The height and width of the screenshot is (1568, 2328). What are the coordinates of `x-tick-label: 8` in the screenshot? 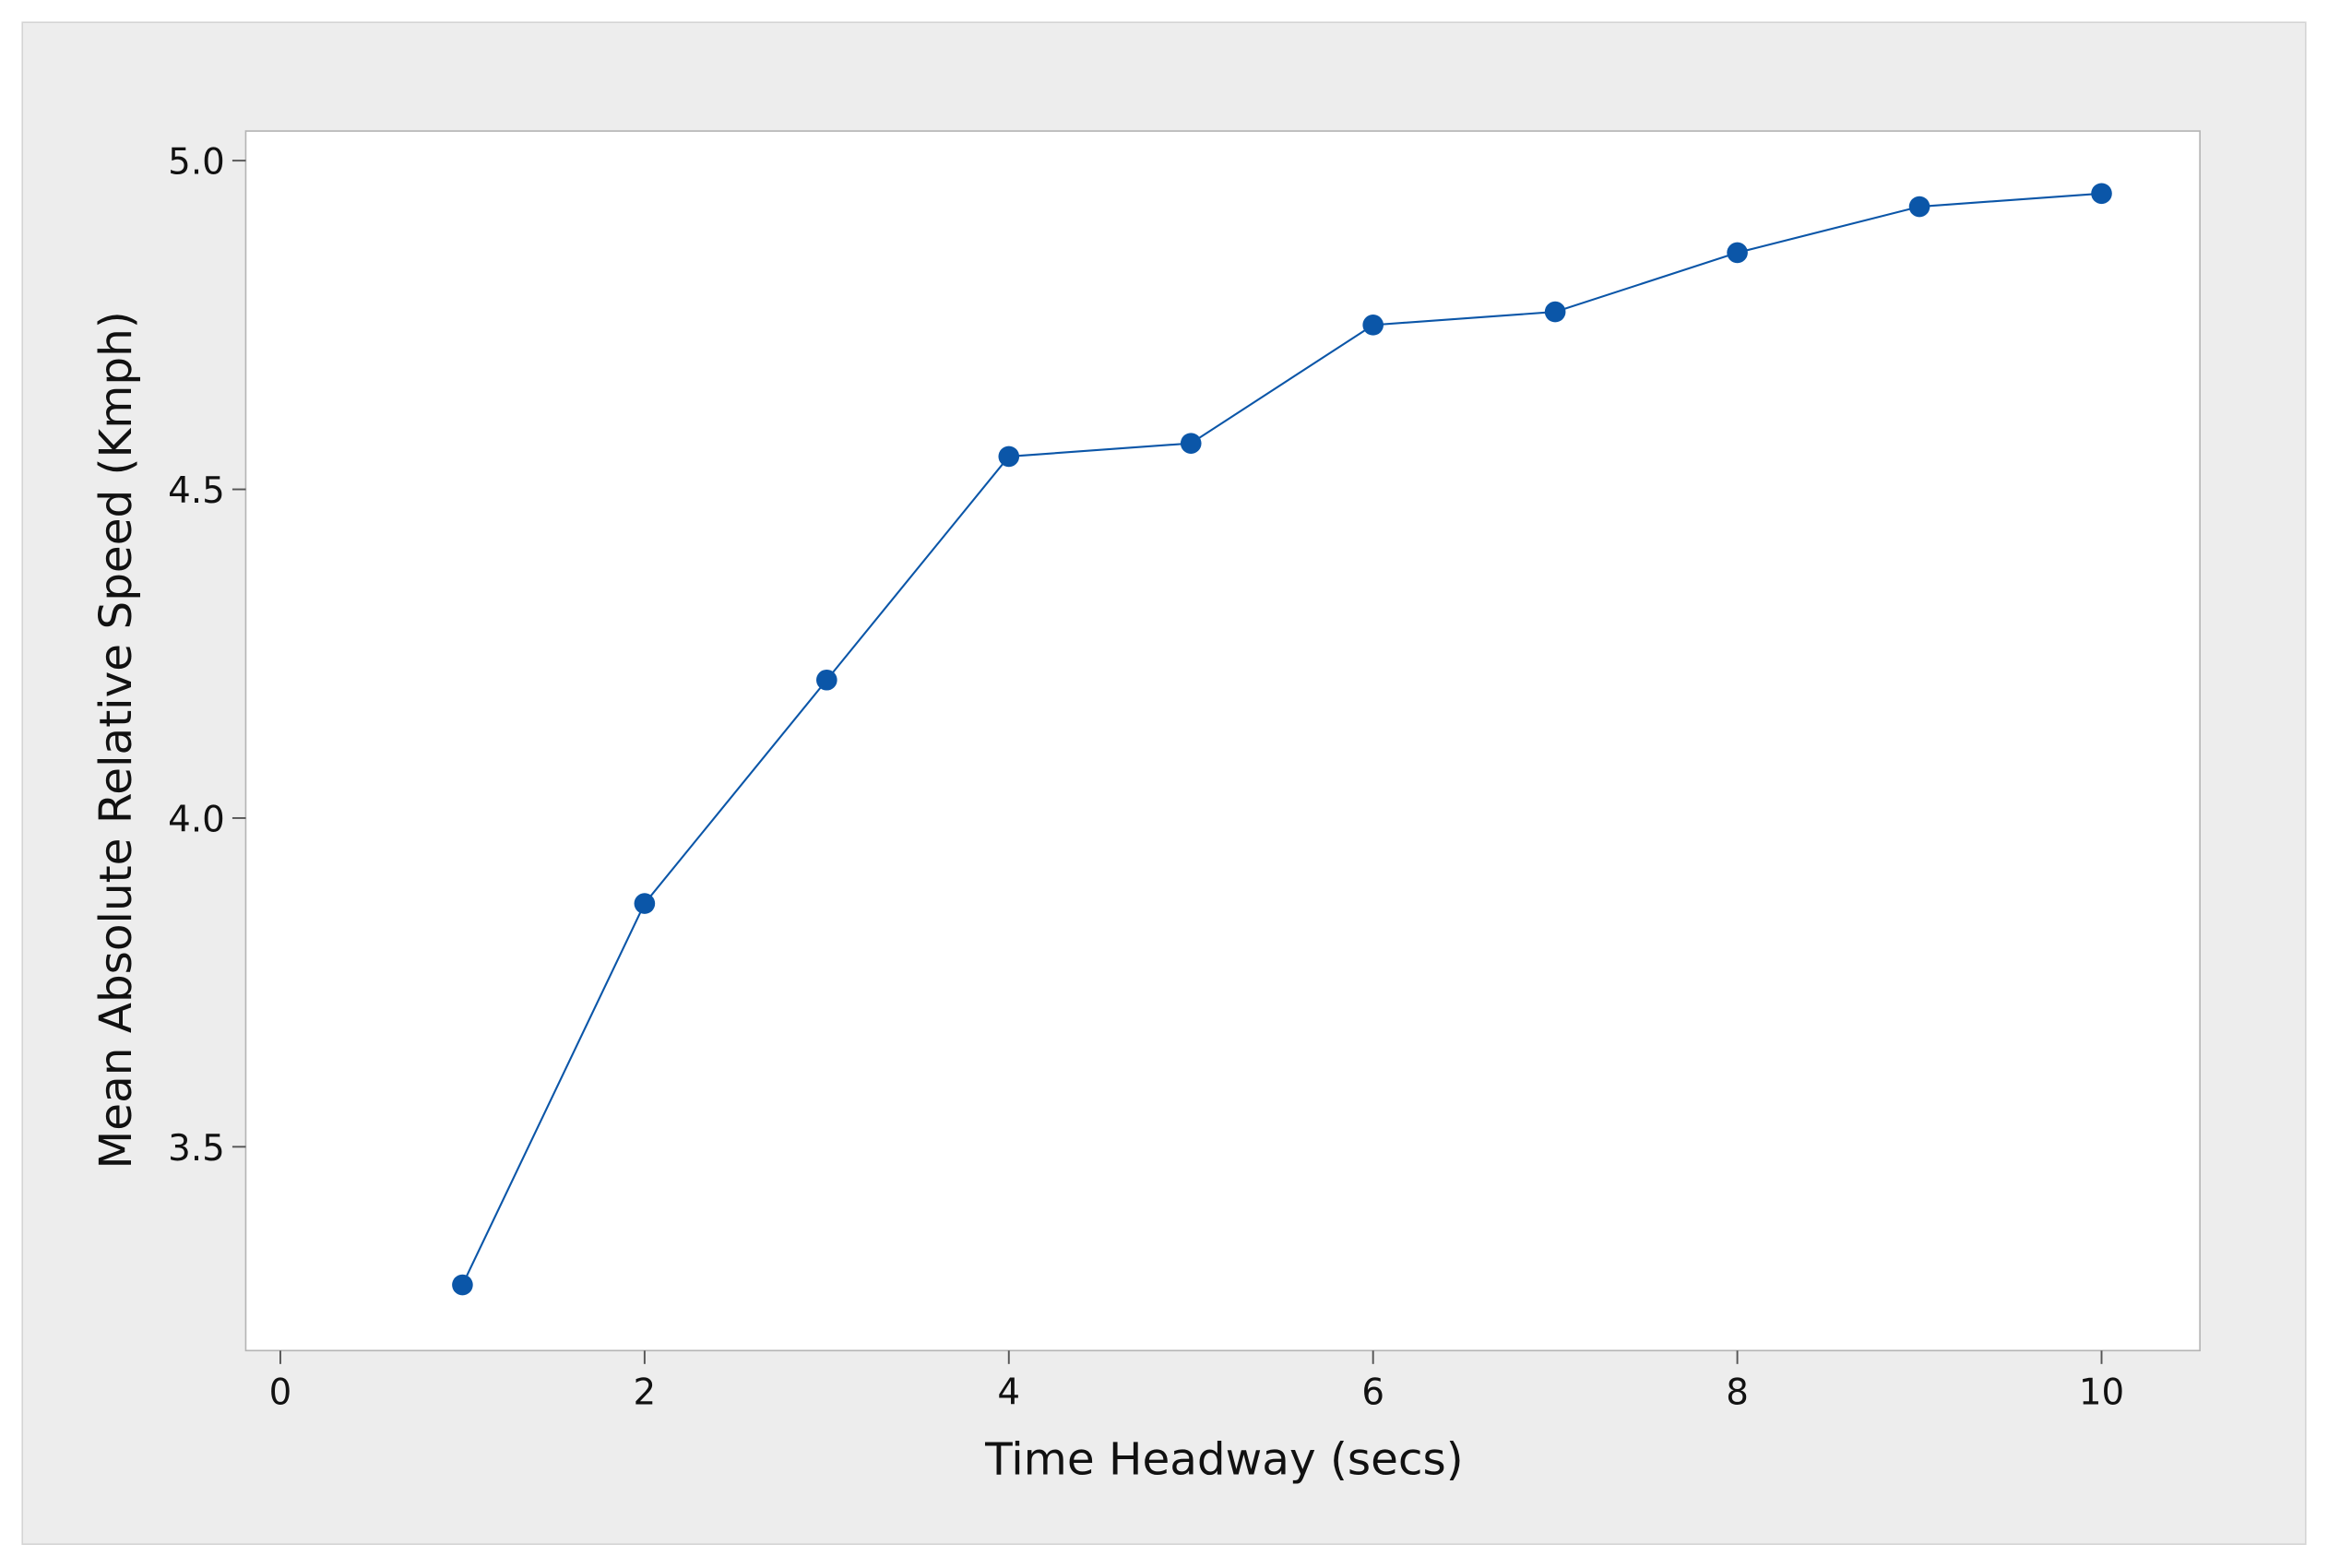 It's located at (1737, 1392).